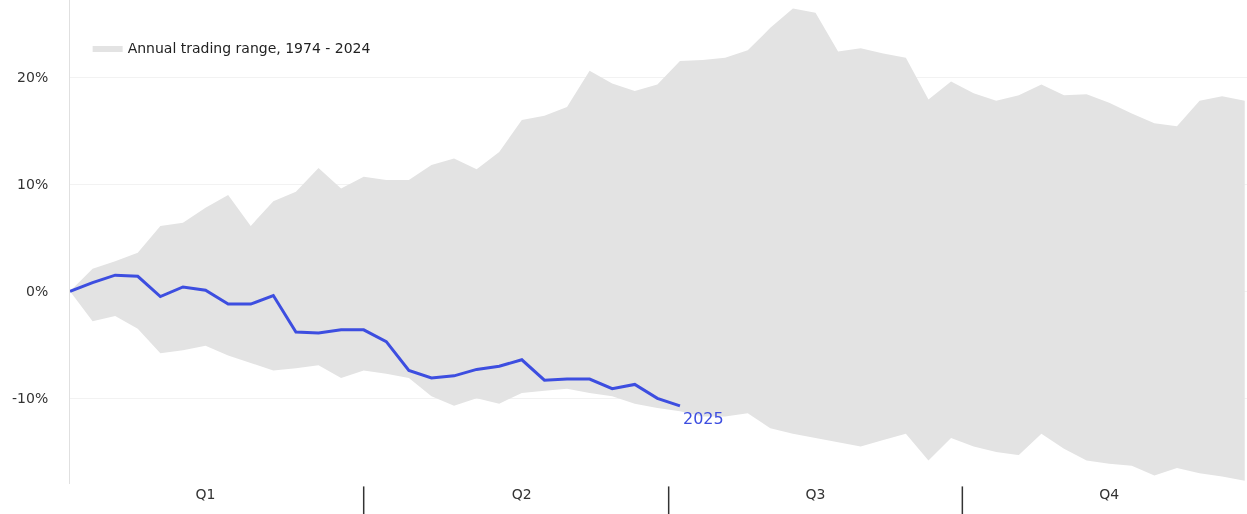 Image resolution: width=1247 pixels, height=514 pixels. What do you see at coordinates (205, 494) in the screenshot?
I see `x-tick-label: Q1` at bounding box center [205, 494].